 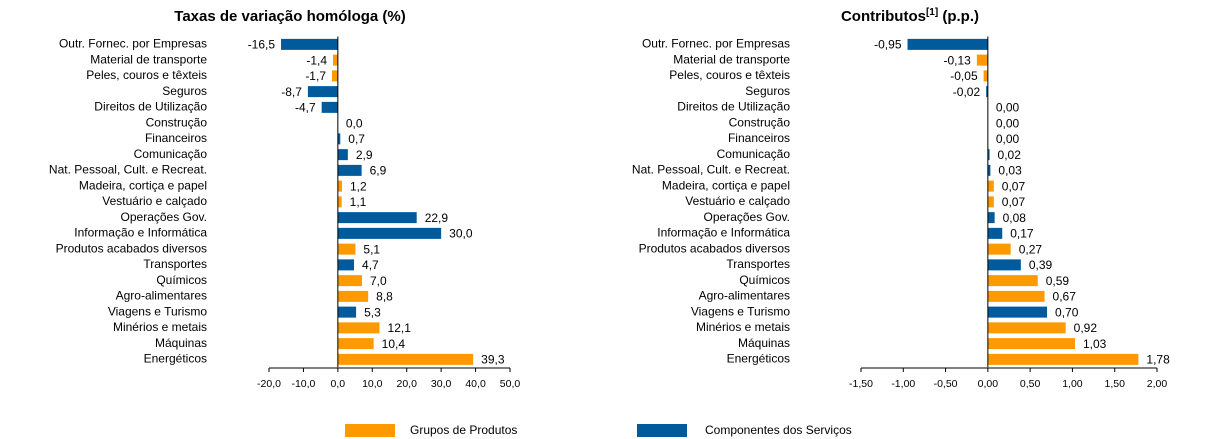 I want to click on value-label: 0,7, so click(x=356, y=139).